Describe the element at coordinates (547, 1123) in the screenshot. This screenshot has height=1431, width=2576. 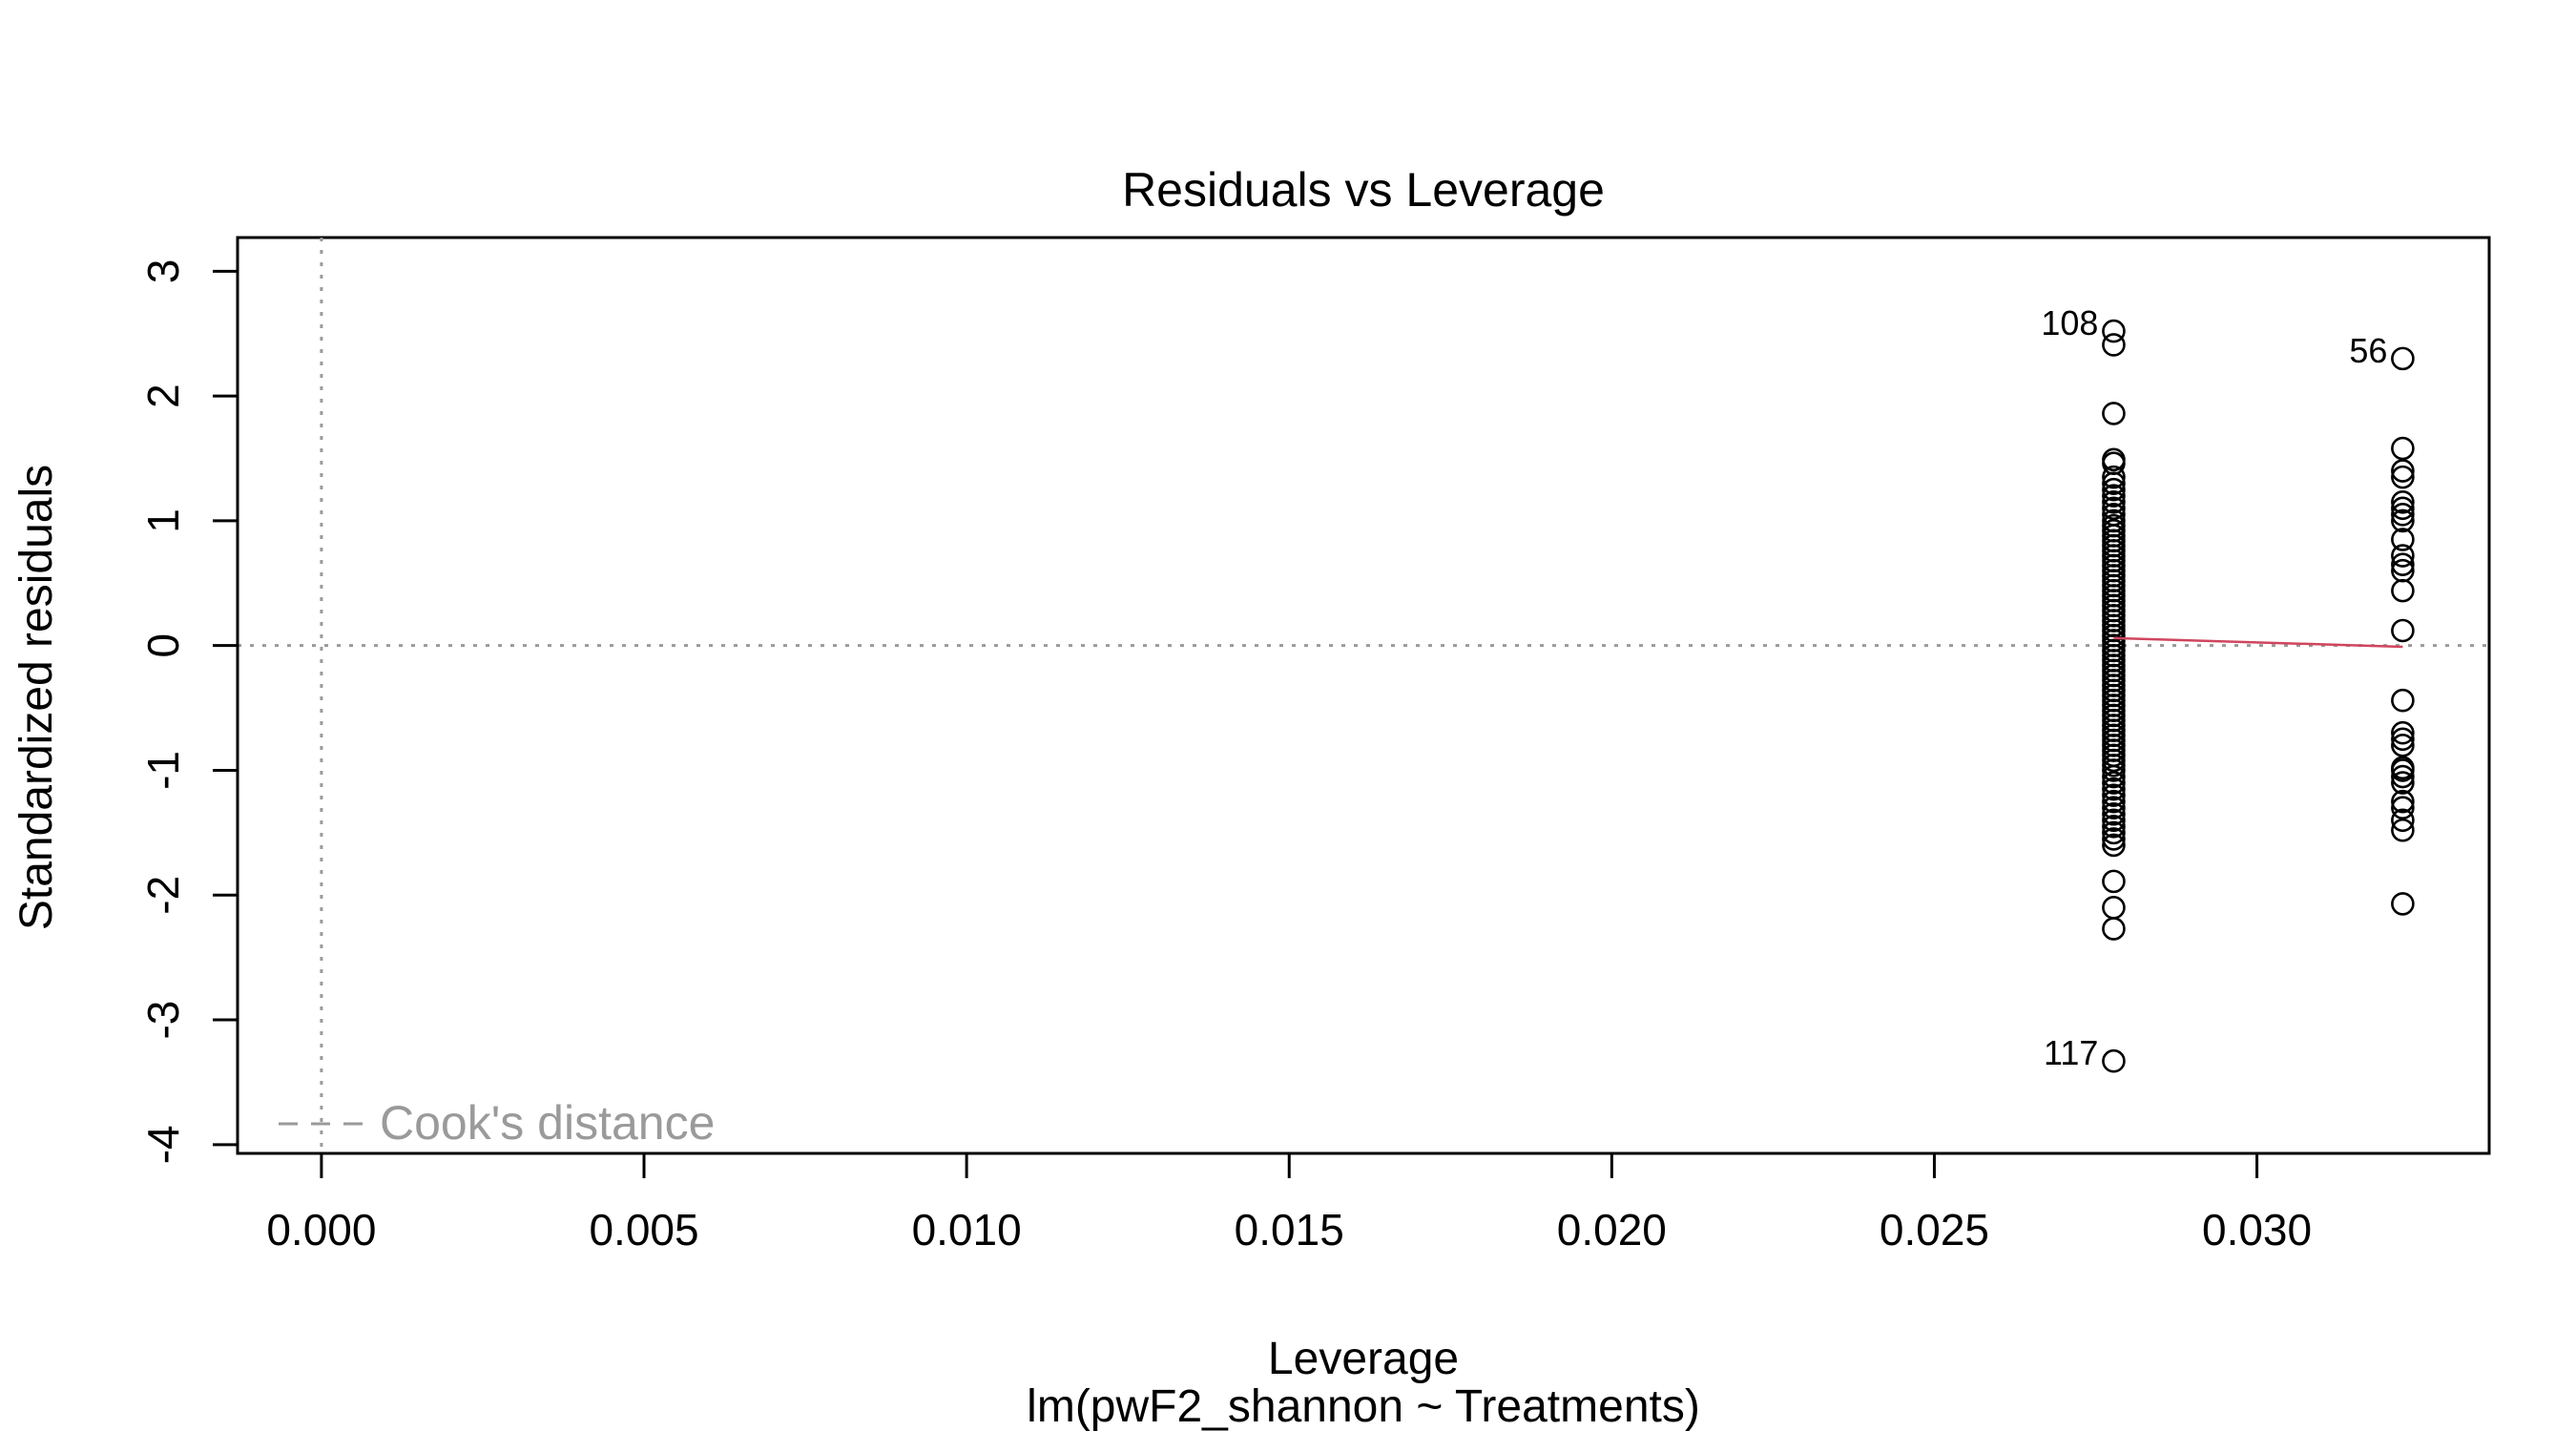
I see `legend-label: Cook's distance` at that location.